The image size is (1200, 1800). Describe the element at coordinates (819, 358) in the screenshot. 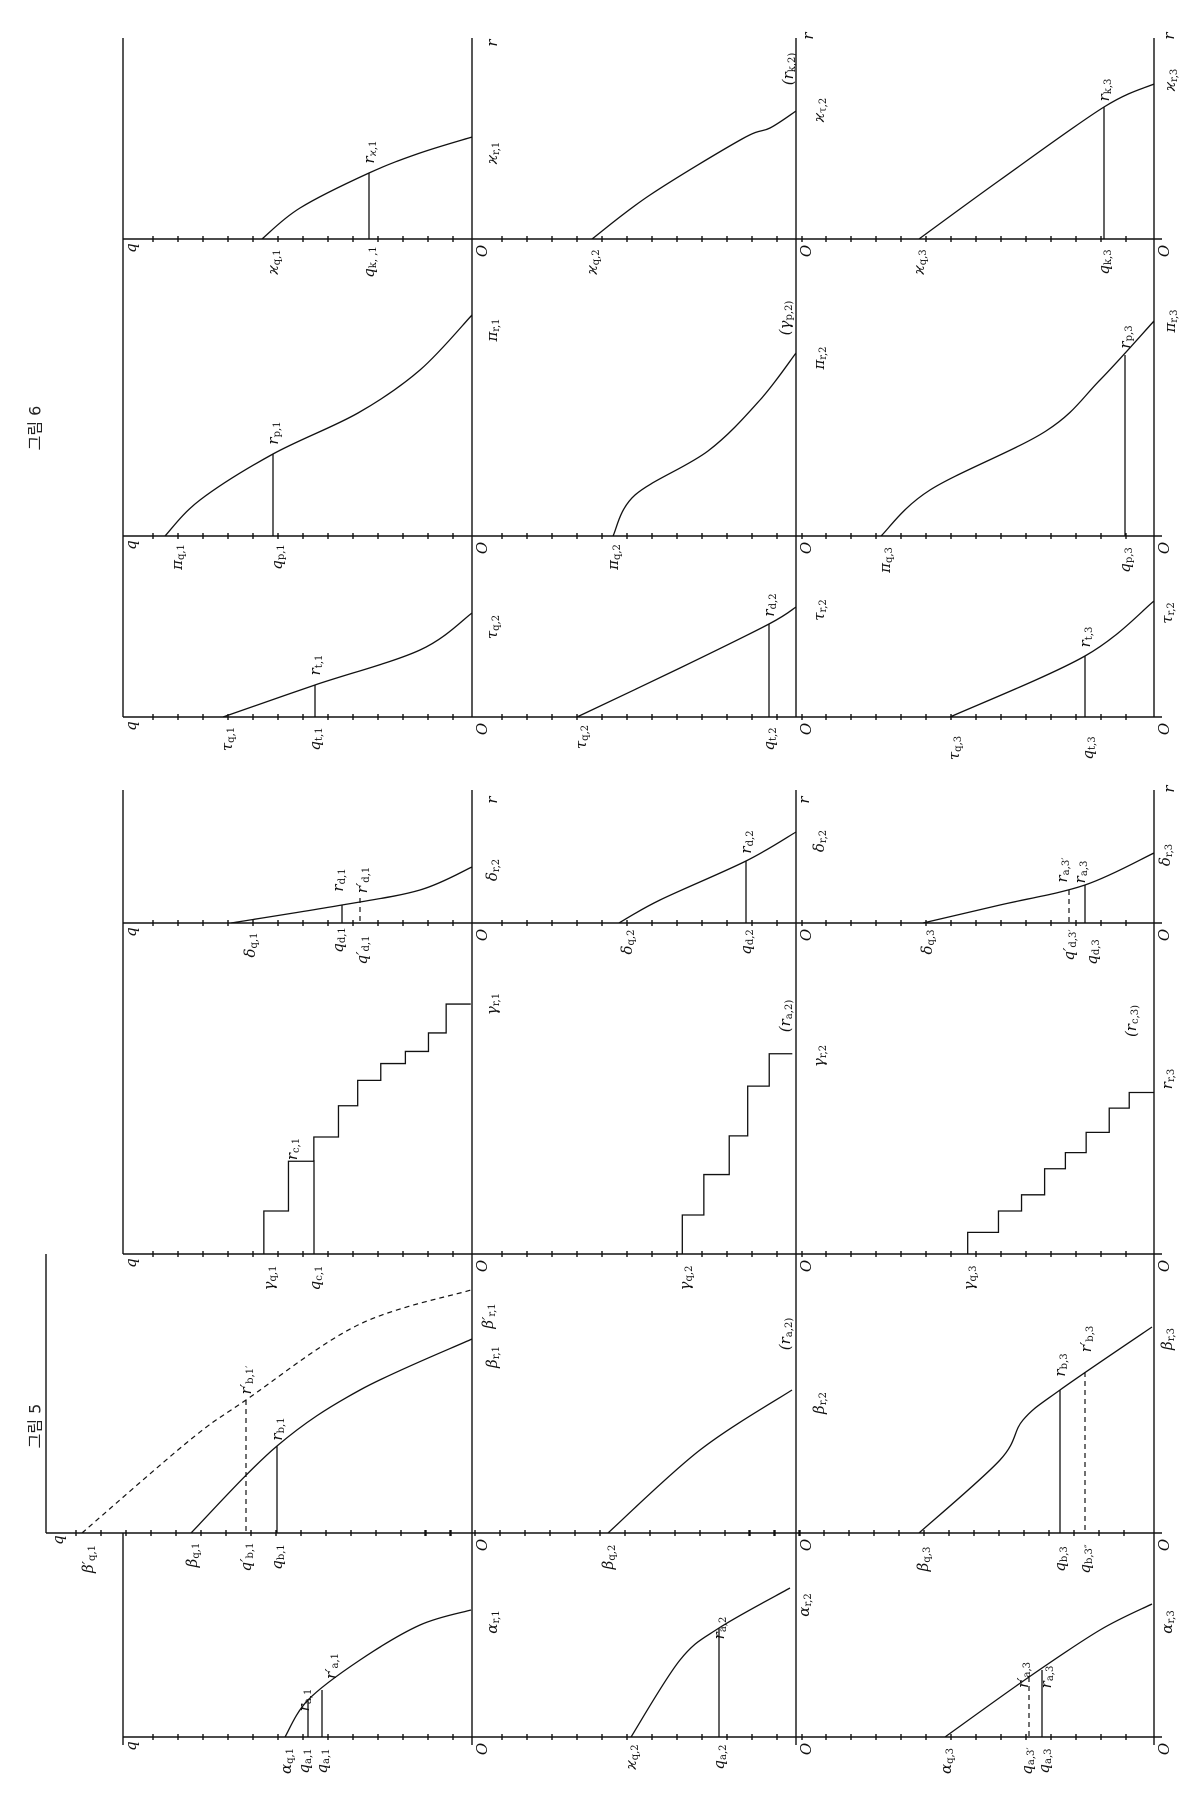

I see `label-pr2: πr,2` at that location.